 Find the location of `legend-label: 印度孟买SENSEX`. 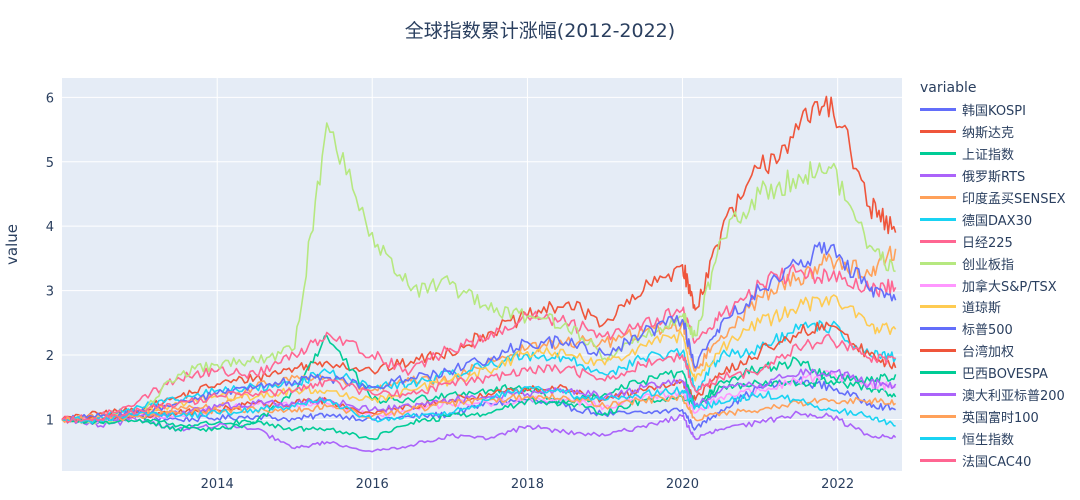

legend-label: 印度孟买SENSEX is located at coordinates (1014, 199).